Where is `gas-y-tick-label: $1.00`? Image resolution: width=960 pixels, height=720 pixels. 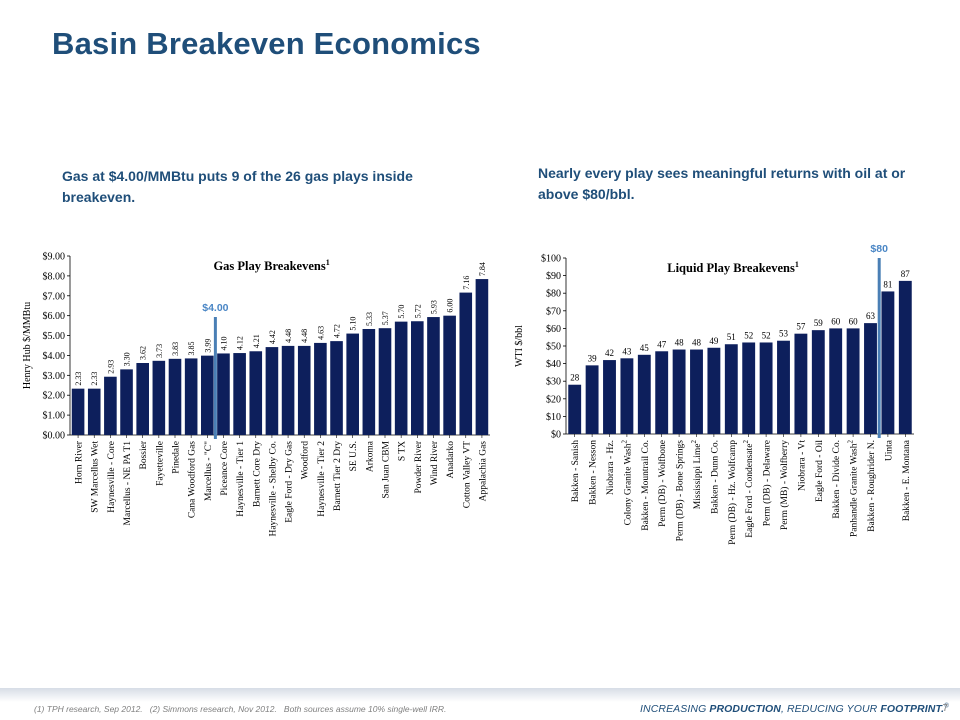
gas-y-tick-label: $1.00 is located at coordinates (54, 416).